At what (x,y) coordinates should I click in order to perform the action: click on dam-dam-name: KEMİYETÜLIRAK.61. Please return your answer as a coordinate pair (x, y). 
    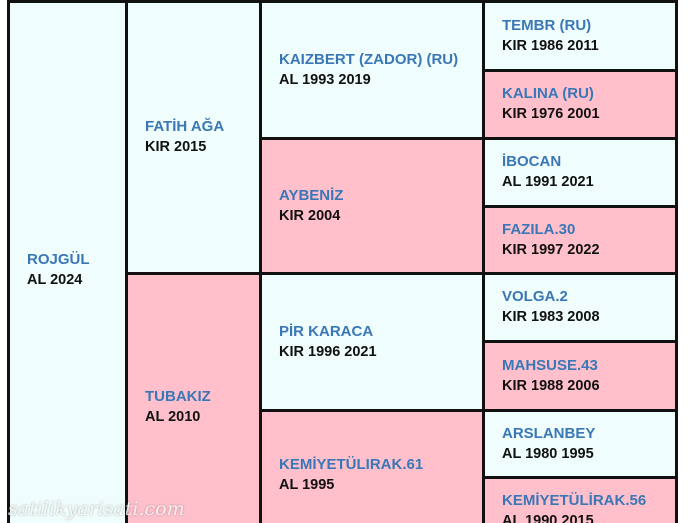
    Looking at the image, I should click on (351, 464).